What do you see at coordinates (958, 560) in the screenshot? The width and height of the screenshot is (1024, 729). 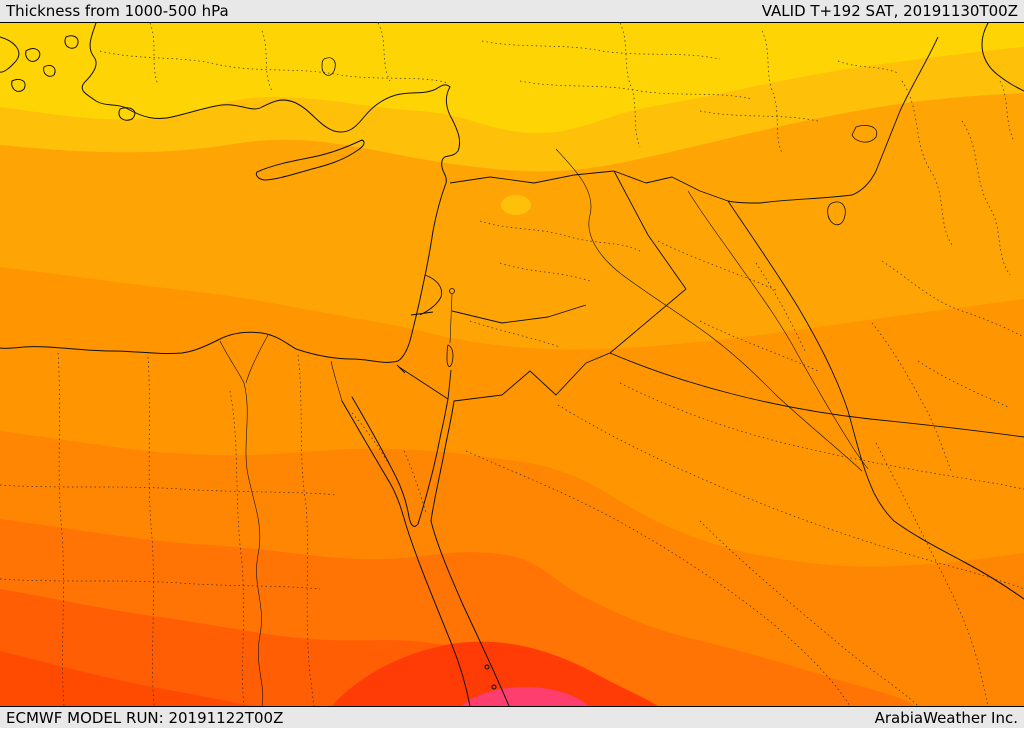 I see `persian-gulf-coast` at bounding box center [958, 560].